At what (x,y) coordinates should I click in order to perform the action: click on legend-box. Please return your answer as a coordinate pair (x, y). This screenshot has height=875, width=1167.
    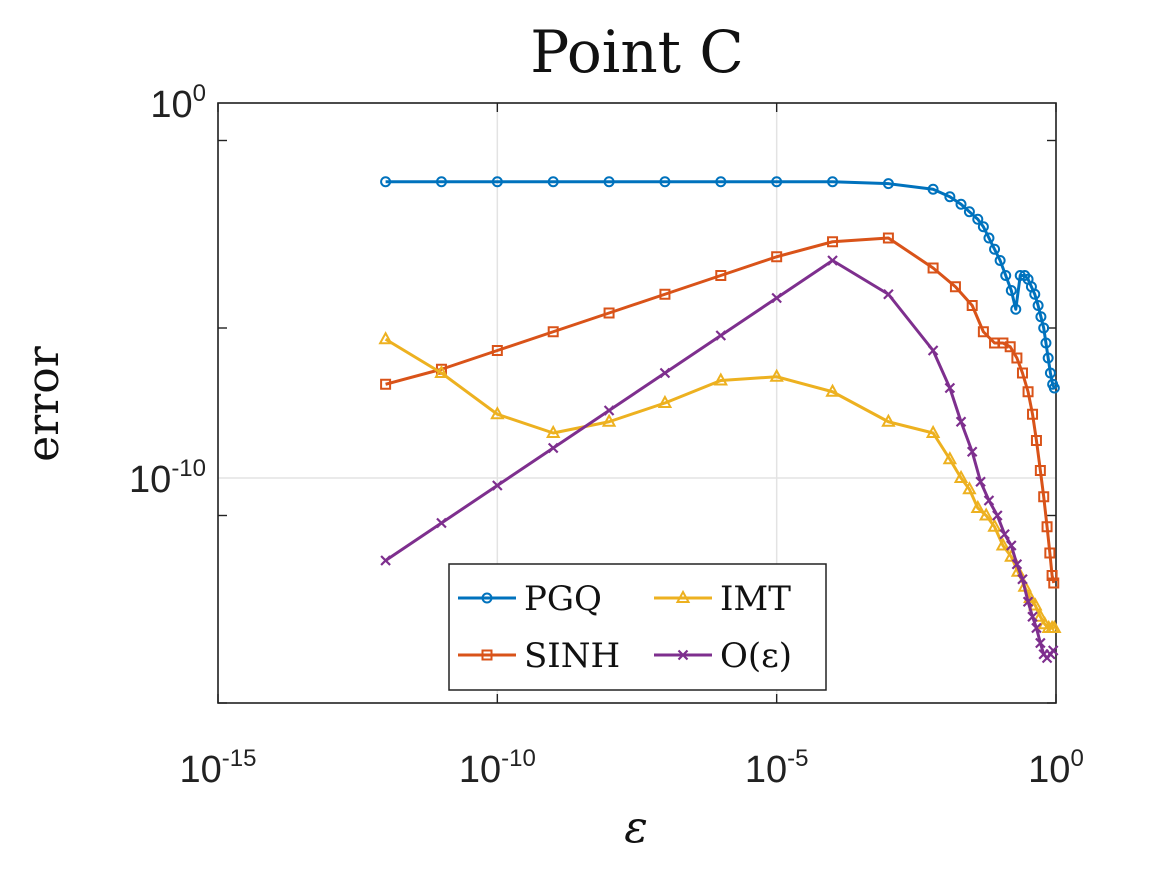
    Looking at the image, I should click on (637, 627).